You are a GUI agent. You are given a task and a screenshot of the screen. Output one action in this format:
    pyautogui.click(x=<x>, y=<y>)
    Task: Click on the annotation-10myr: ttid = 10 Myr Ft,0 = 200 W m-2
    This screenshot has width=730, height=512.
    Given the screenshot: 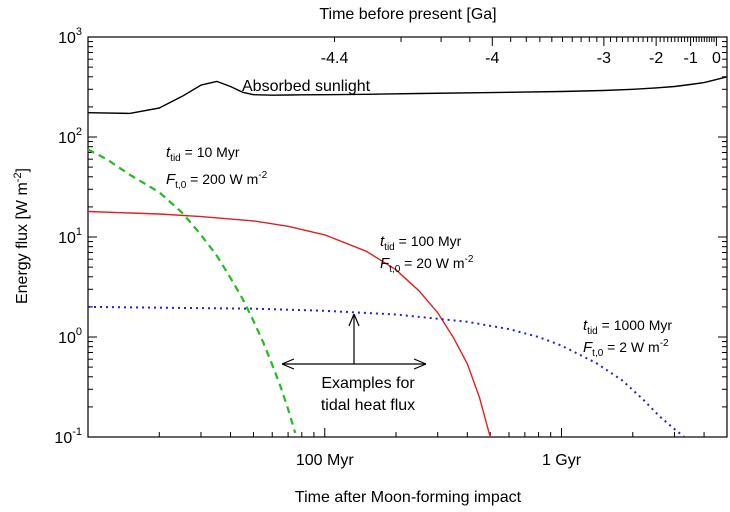 What is the action you would take?
    pyautogui.click(x=217, y=167)
    